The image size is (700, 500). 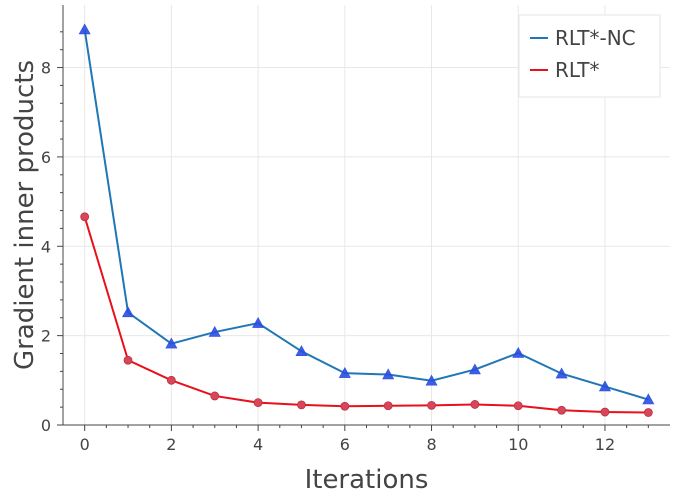 What do you see at coordinates (46, 246) in the screenshot?
I see `y-tick-label: 4` at bounding box center [46, 246].